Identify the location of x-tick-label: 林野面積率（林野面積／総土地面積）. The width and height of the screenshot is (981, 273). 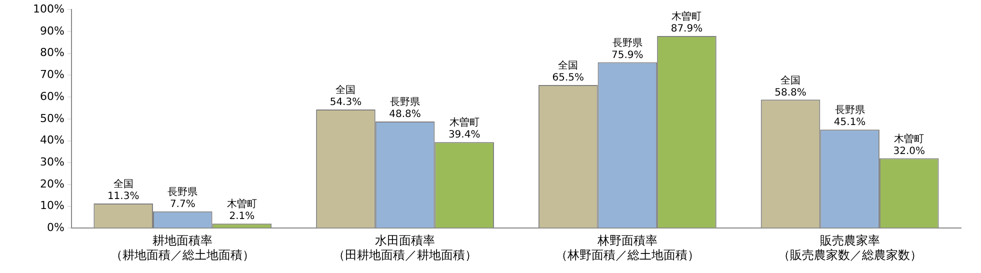
(627, 248).